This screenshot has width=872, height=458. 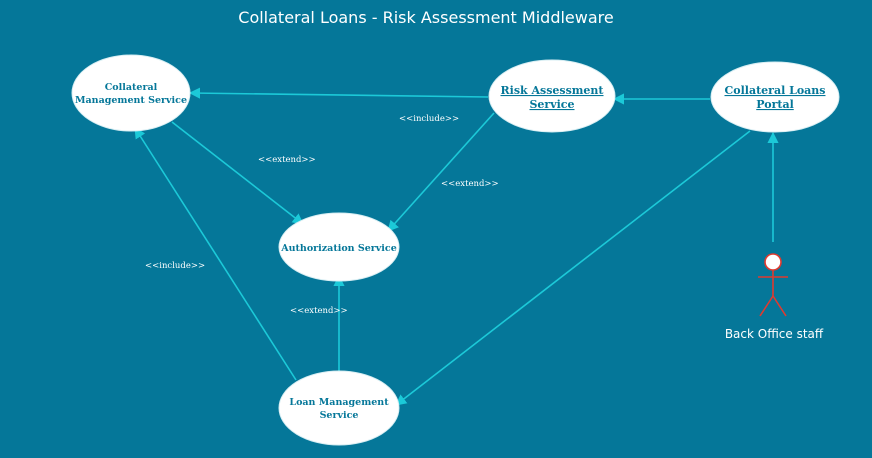 What do you see at coordinates (175, 266) in the screenshot?
I see `edge-label-include-loan-collateral: <<include>>` at bounding box center [175, 266].